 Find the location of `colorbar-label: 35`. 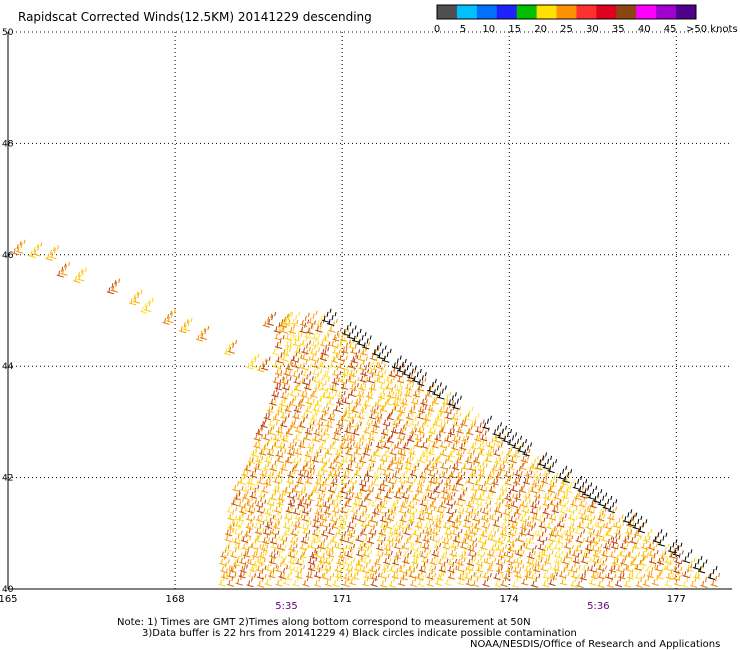

colorbar-label: 35 is located at coordinates (618, 29).